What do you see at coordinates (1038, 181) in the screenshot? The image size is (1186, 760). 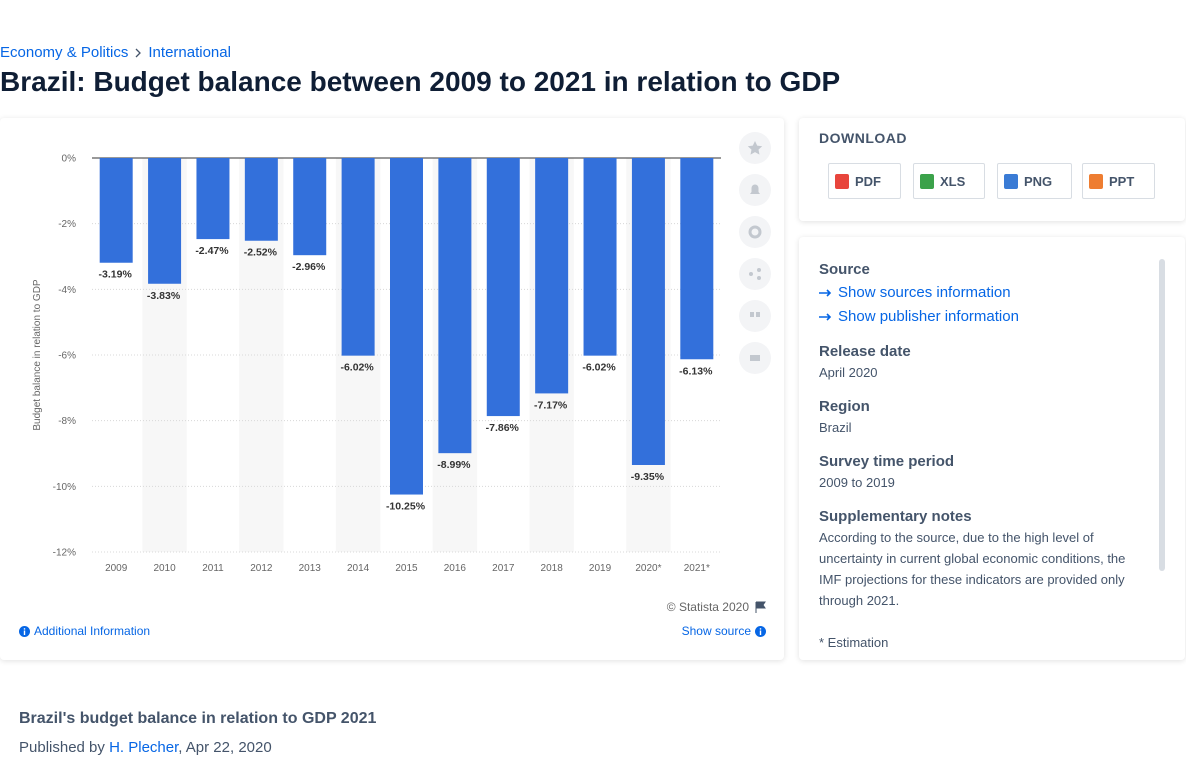 I see `format: PNG` at bounding box center [1038, 181].